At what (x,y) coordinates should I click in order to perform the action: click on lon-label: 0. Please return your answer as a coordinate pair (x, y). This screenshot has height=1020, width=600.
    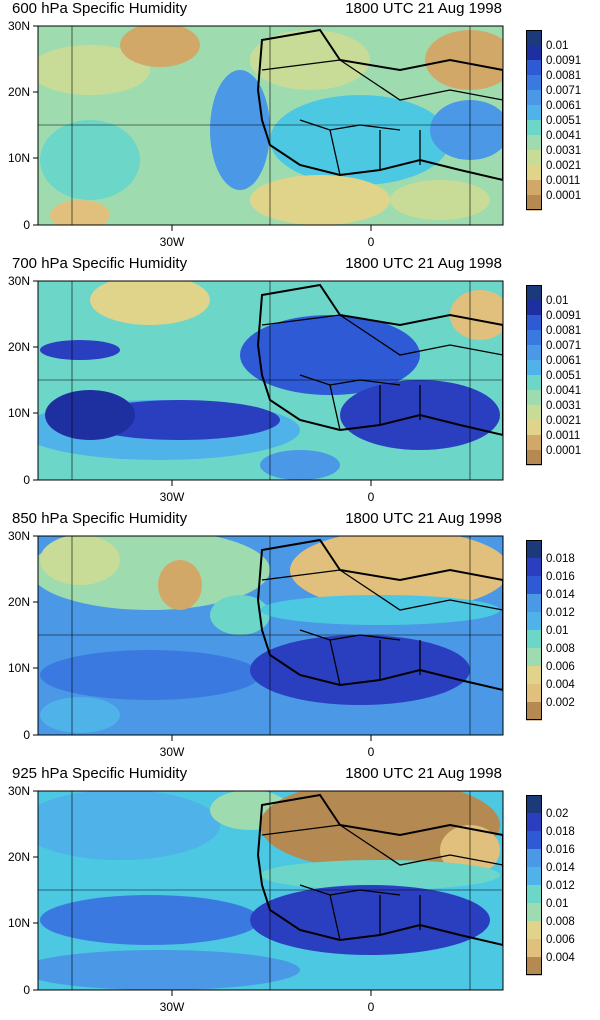
    Looking at the image, I should click on (371, 752).